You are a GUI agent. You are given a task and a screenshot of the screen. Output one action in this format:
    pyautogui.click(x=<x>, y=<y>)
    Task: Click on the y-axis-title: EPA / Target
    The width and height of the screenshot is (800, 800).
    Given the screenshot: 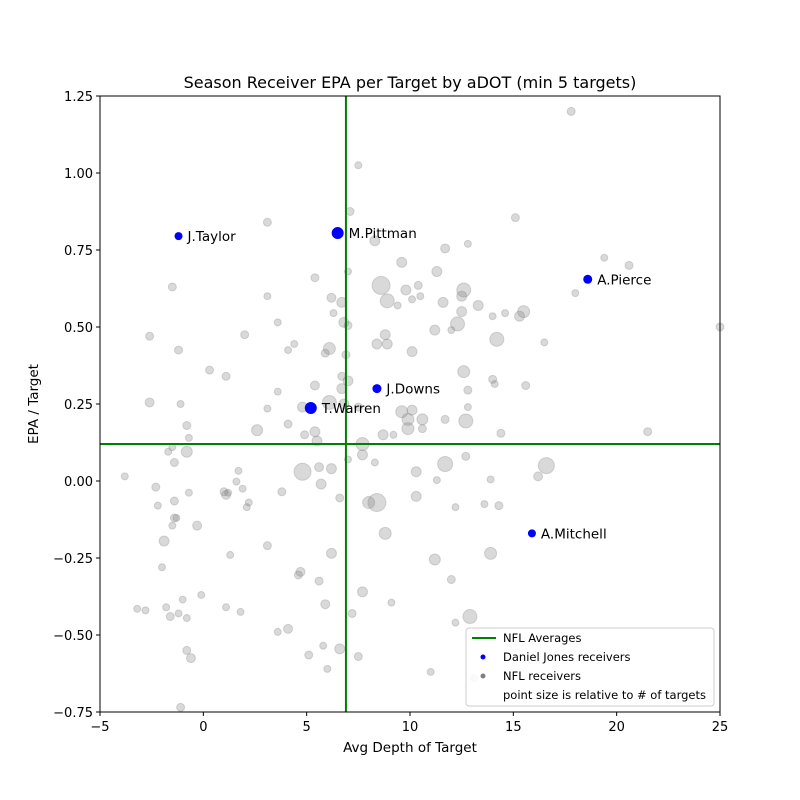 What is the action you would take?
    pyautogui.click(x=34, y=404)
    